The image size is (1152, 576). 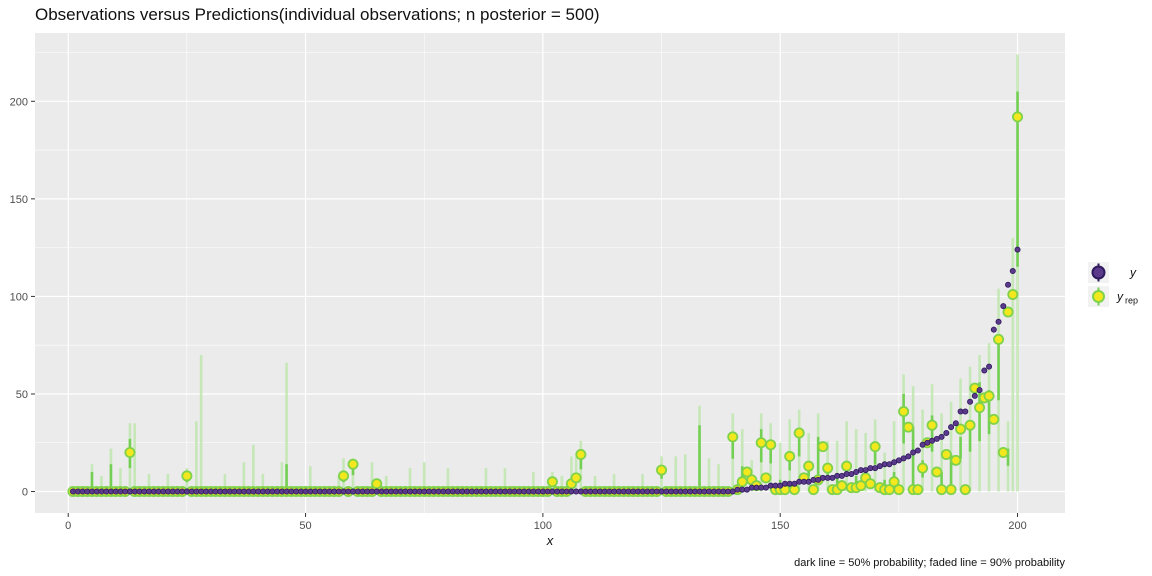 What do you see at coordinates (1098, 272) in the screenshot?
I see `legend-y-point` at bounding box center [1098, 272].